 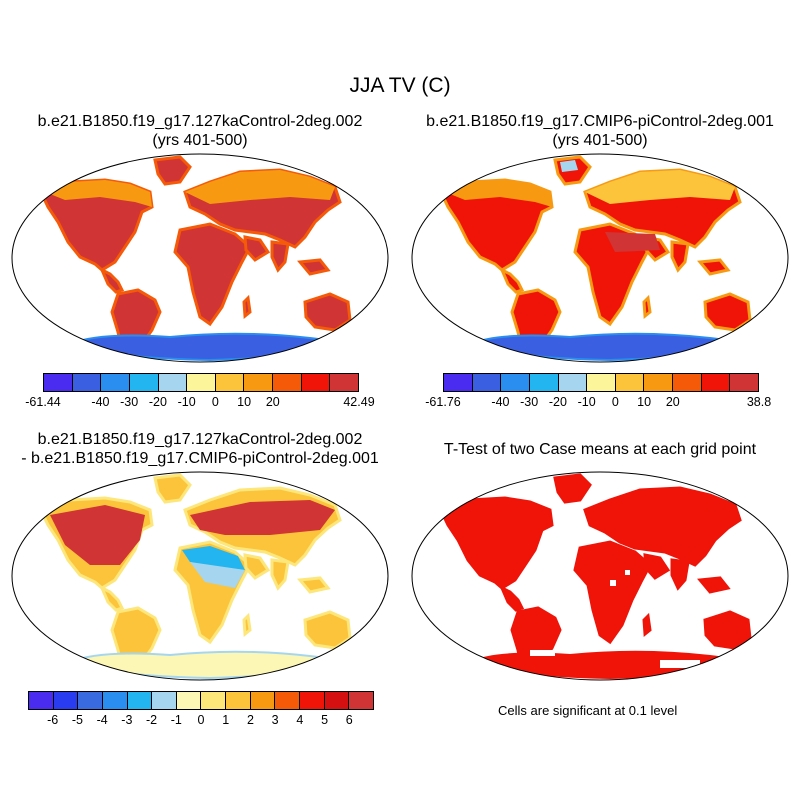 What do you see at coordinates (349, 720) in the screenshot?
I see `colorbar-tick-label: 6` at bounding box center [349, 720].